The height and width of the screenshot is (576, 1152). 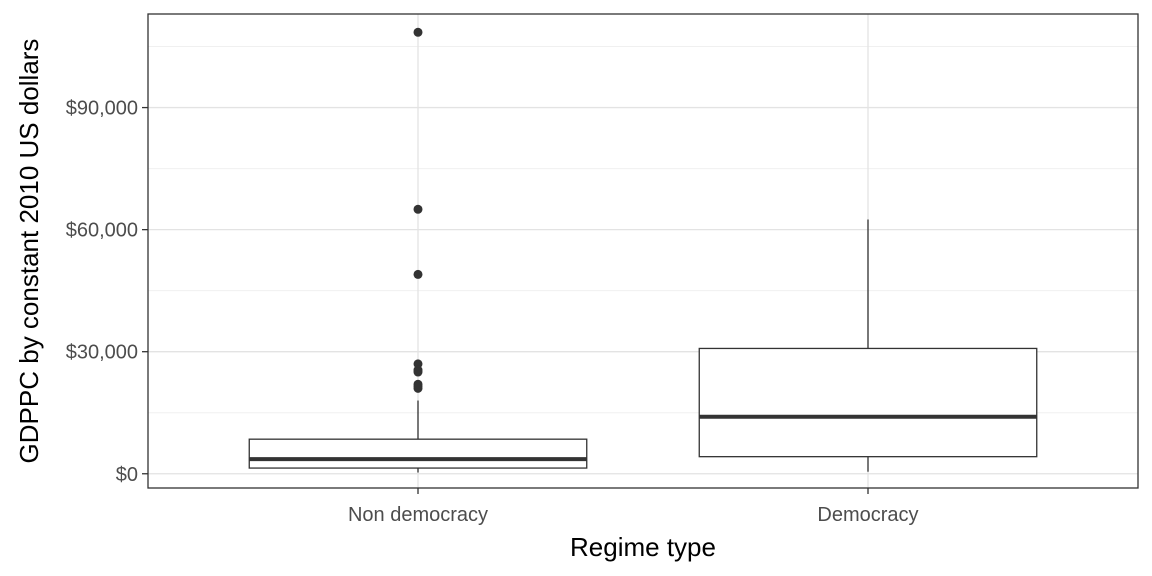 What do you see at coordinates (102, 109) in the screenshot?
I see `y-tick-label: $90,000` at bounding box center [102, 109].